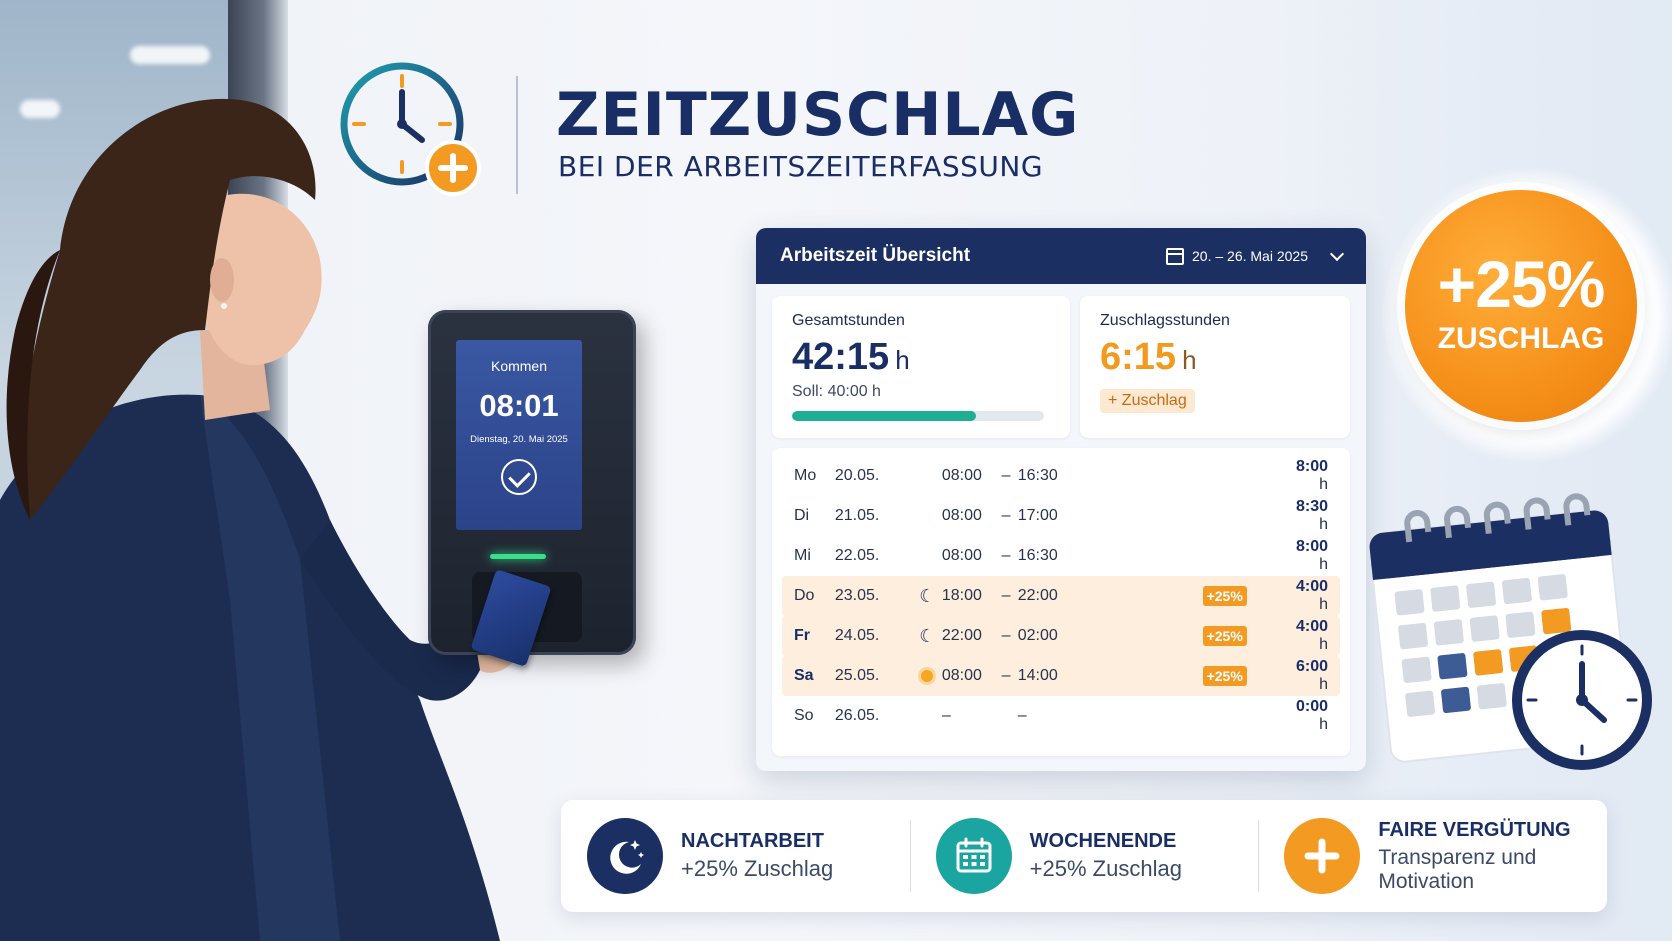 The height and width of the screenshot is (941, 1672). What do you see at coordinates (857, 555) in the screenshot?
I see `day-date: 22.05.` at bounding box center [857, 555].